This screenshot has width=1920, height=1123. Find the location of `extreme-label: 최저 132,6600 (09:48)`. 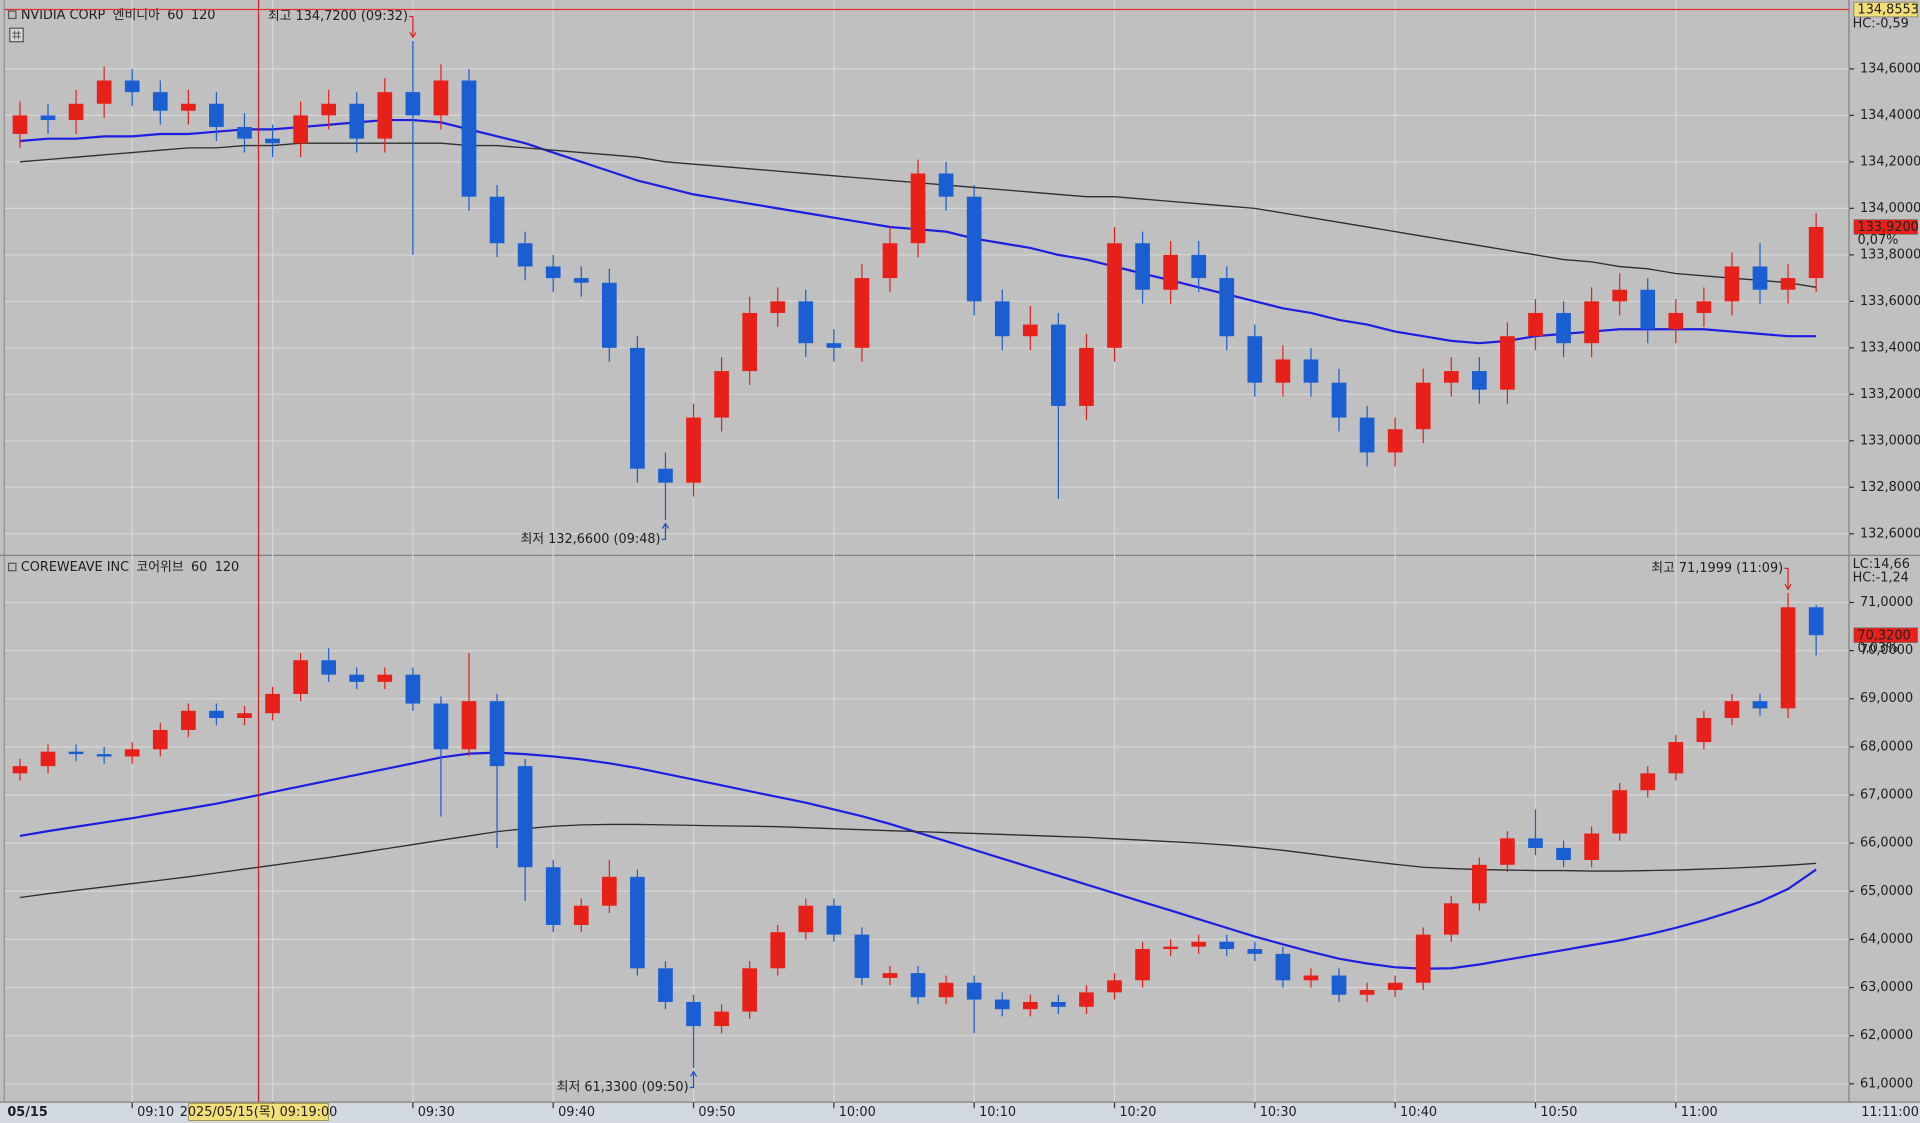

extreme-label: 최저 132,6600 (09:48) is located at coordinates (590, 539).